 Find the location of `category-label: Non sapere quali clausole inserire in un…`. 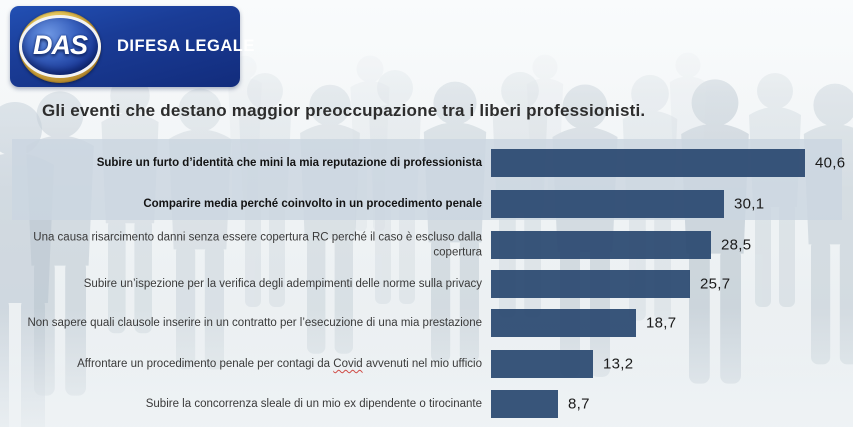

category-label: Non sapere quali clausole inserire in un… is located at coordinates (254, 322).